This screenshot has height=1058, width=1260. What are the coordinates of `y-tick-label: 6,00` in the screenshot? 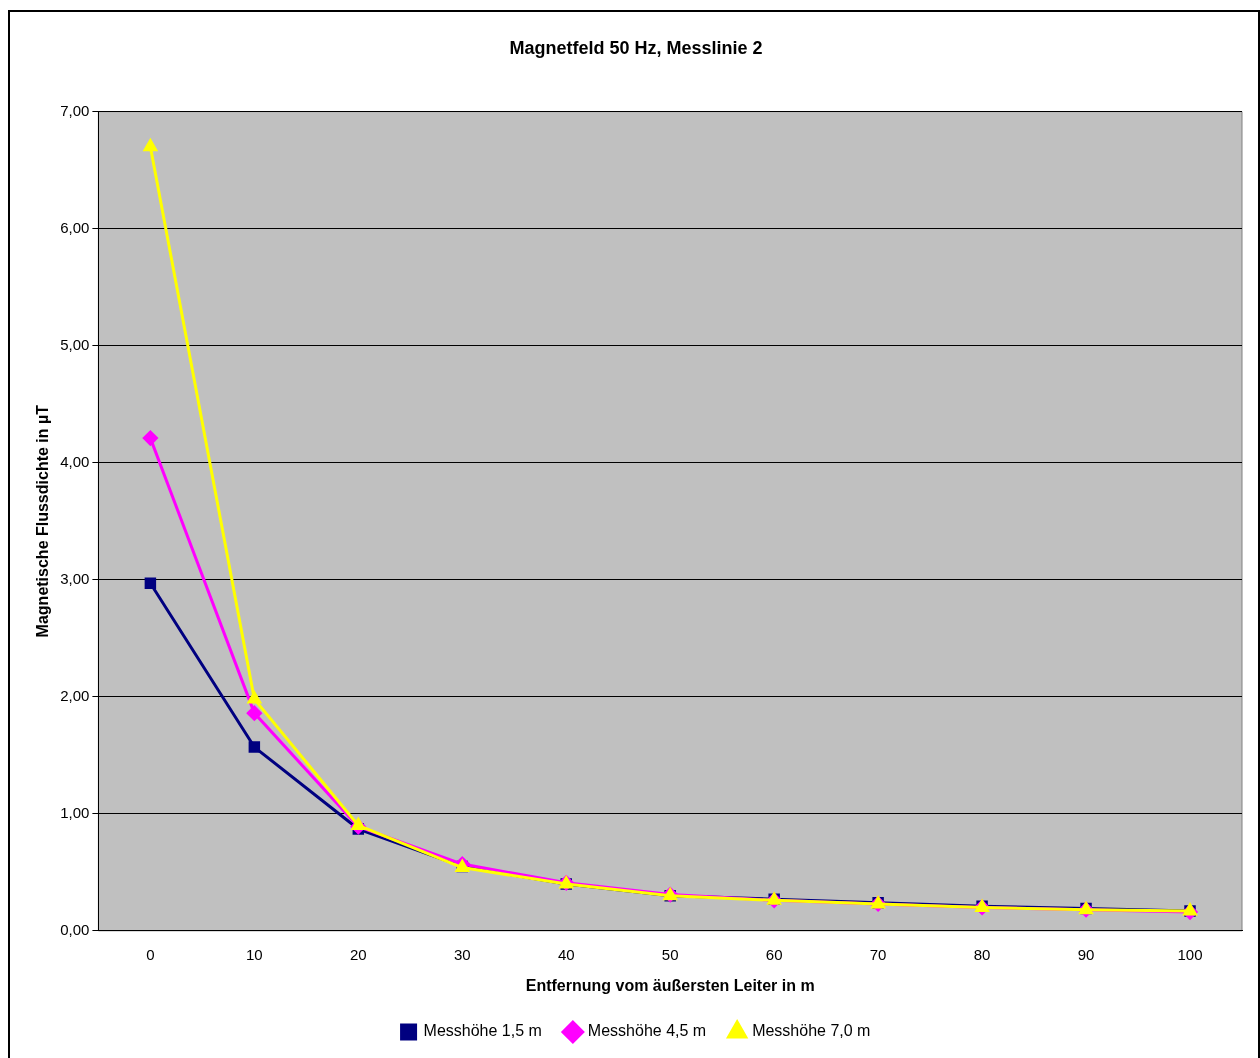 It's located at (75, 227).